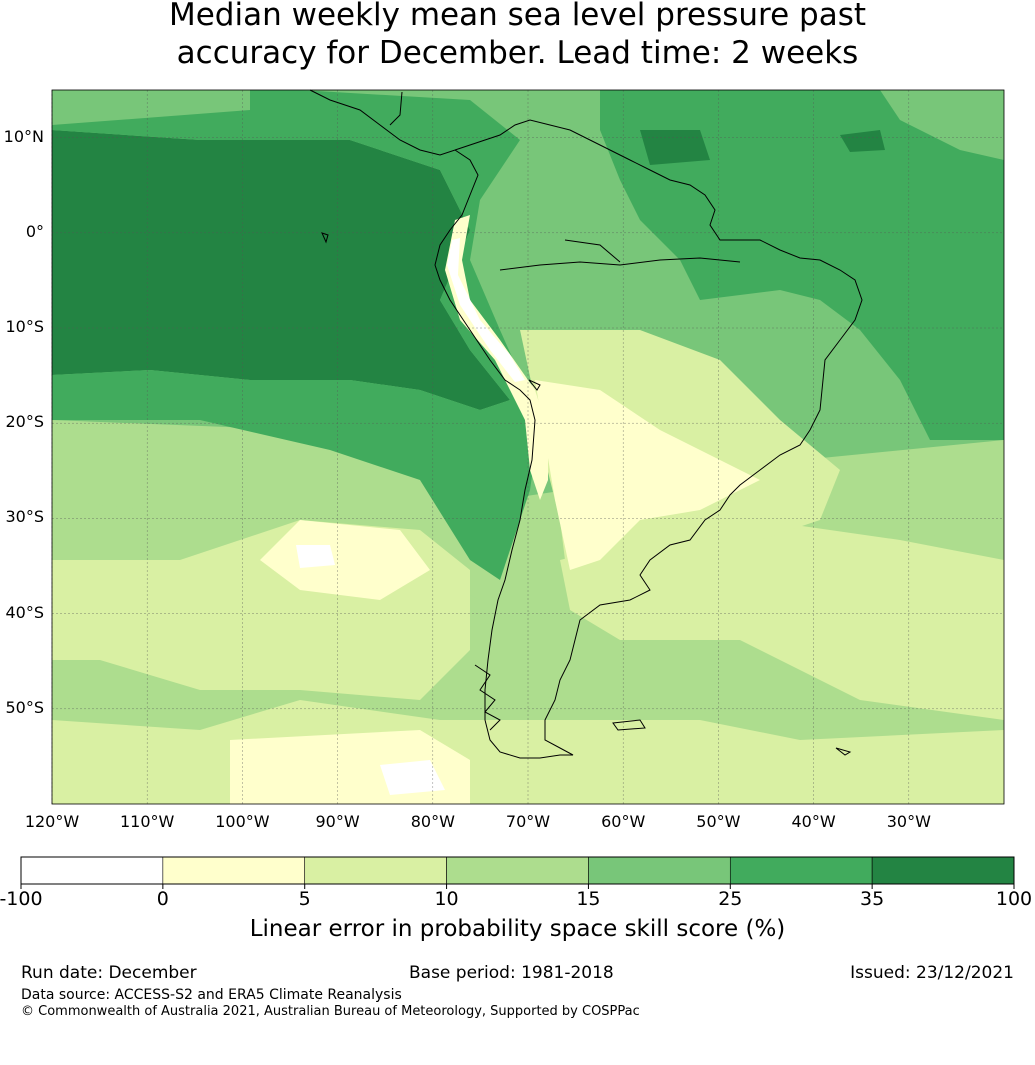  What do you see at coordinates (730, 899) in the screenshot?
I see `colorbar-tick-label: 25` at bounding box center [730, 899].